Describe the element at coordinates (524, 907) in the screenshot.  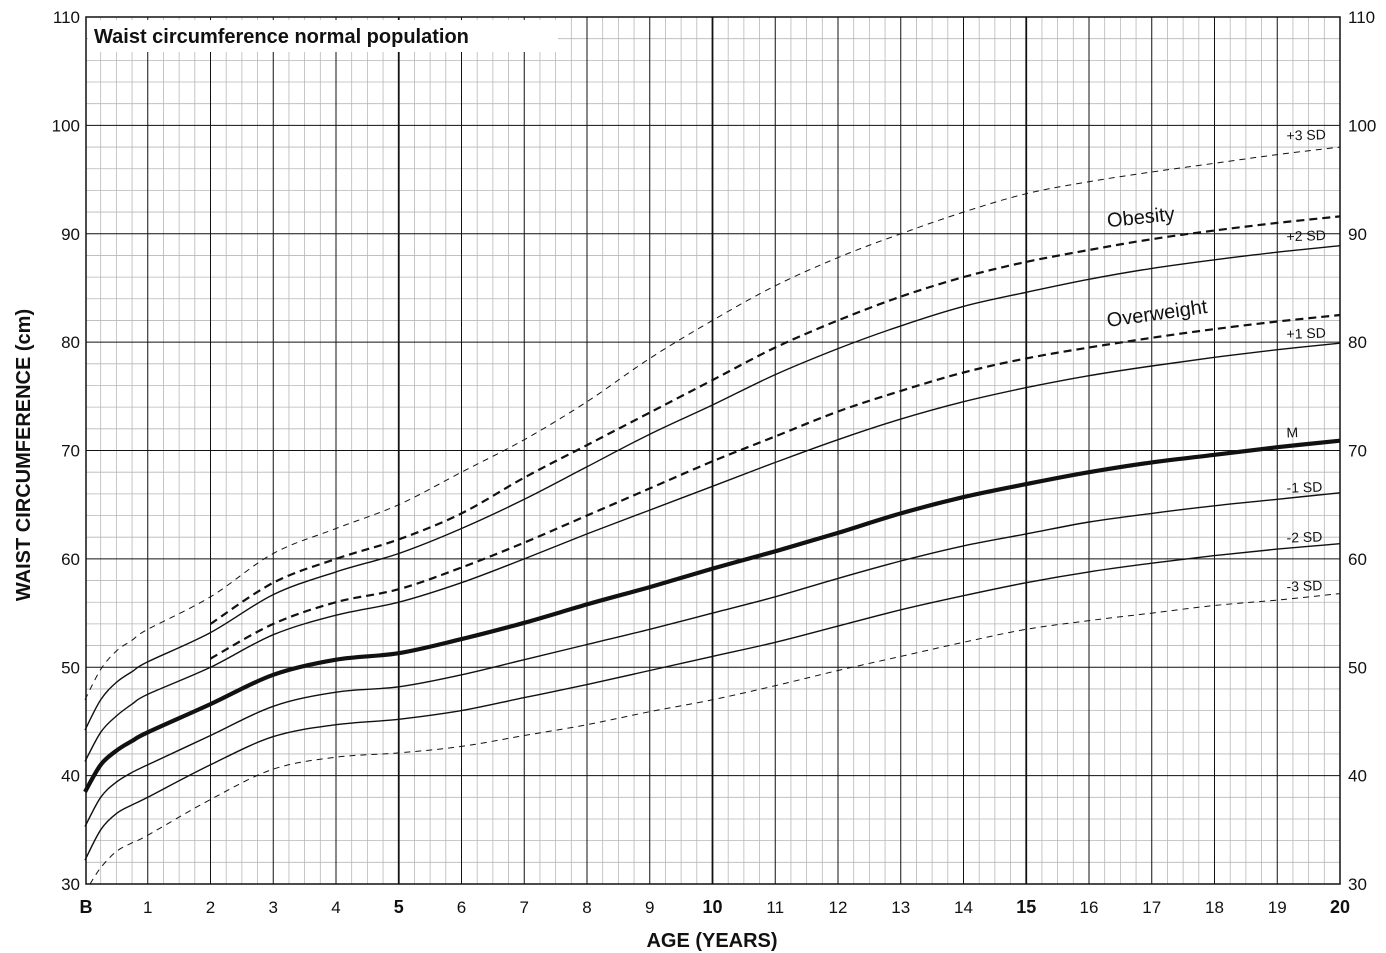
I see `x-tick-label: 7` at that location.